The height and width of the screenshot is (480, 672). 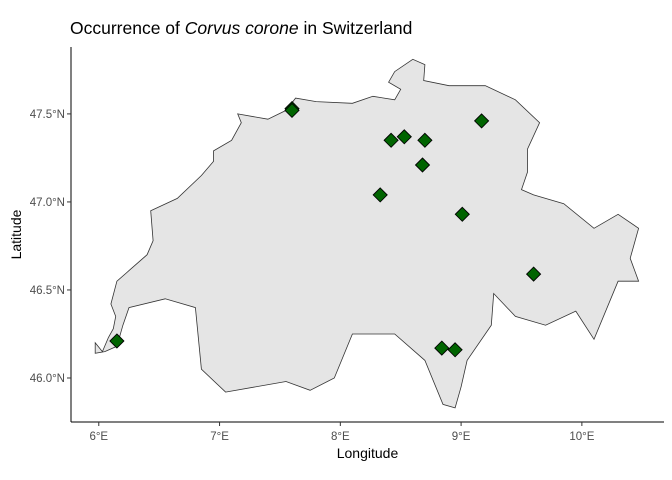 I want to click on title-species: Corvus corone, so click(x=241, y=28).